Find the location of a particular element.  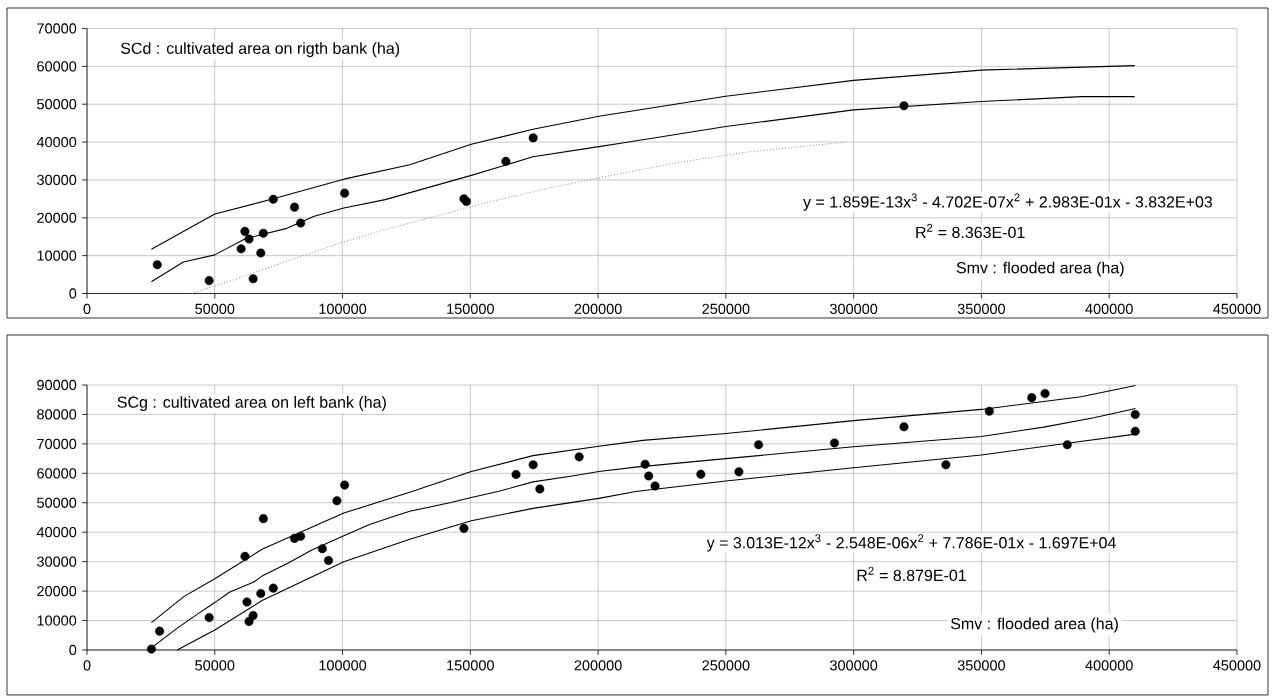

y-tick-label: 80000 is located at coordinates (57, 414).